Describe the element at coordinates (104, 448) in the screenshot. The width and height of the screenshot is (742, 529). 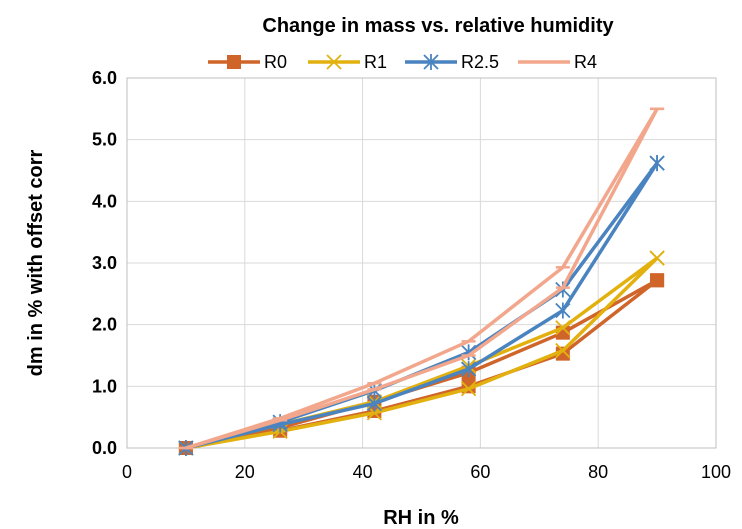
I see `y-tick-label: 0.0` at that location.